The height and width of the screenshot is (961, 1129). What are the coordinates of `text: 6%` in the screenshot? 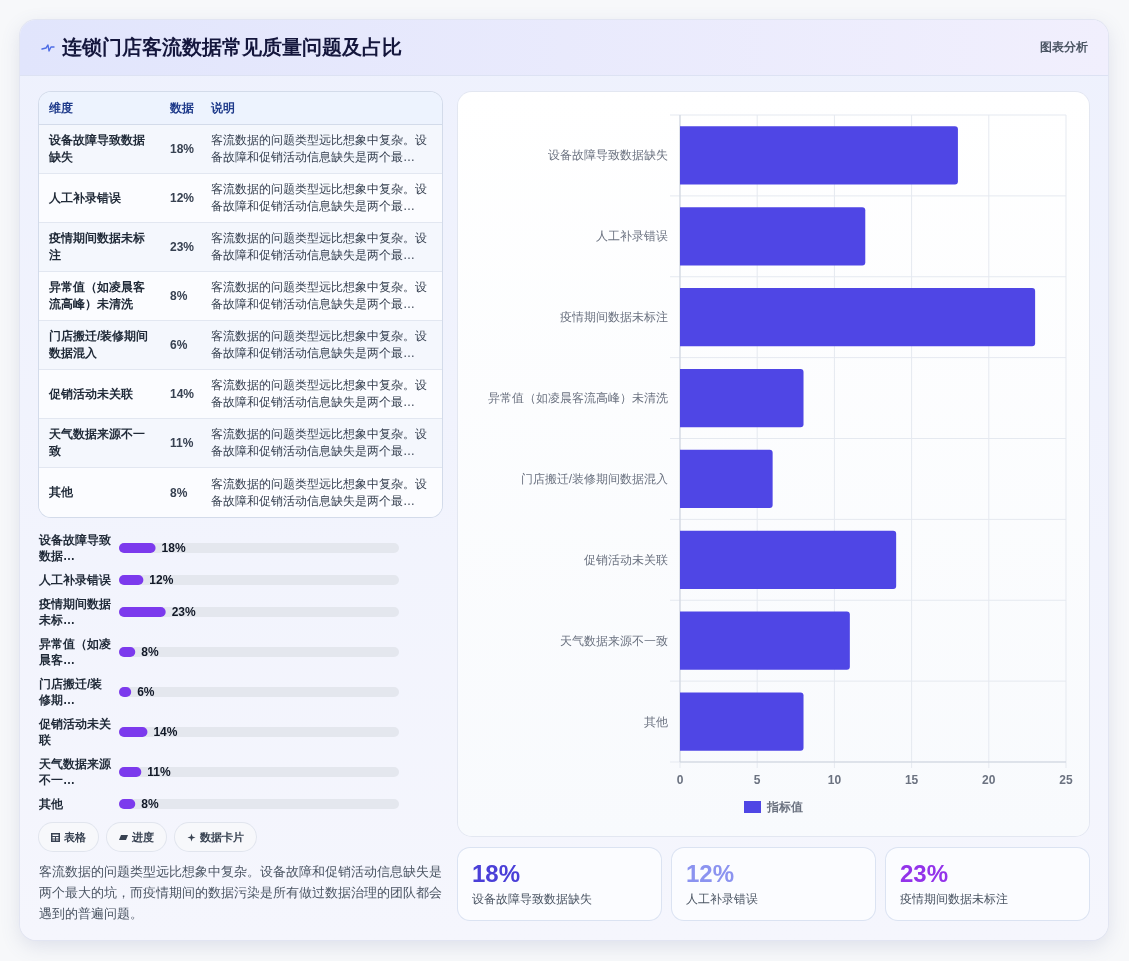 It's located at (179, 345).